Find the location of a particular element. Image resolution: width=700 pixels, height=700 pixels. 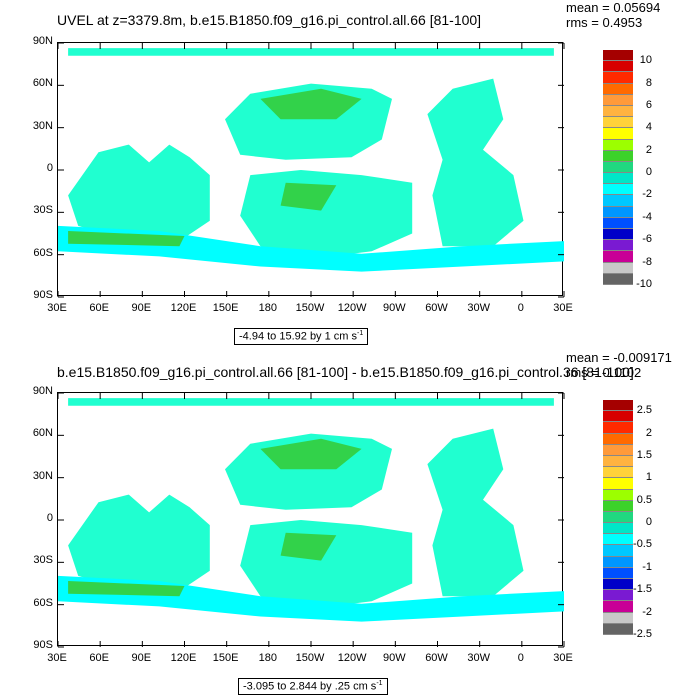

top-panel-mean: mean = 0.05694 is located at coordinates (613, 7).